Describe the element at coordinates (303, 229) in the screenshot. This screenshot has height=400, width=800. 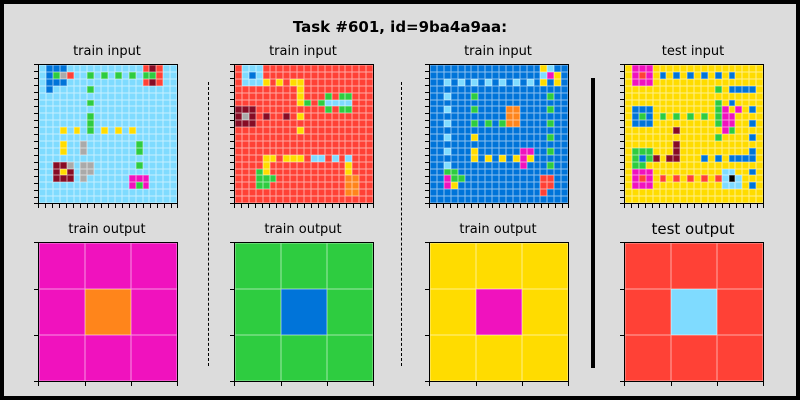
I see `panel-label-train-output-2: train output` at that location.